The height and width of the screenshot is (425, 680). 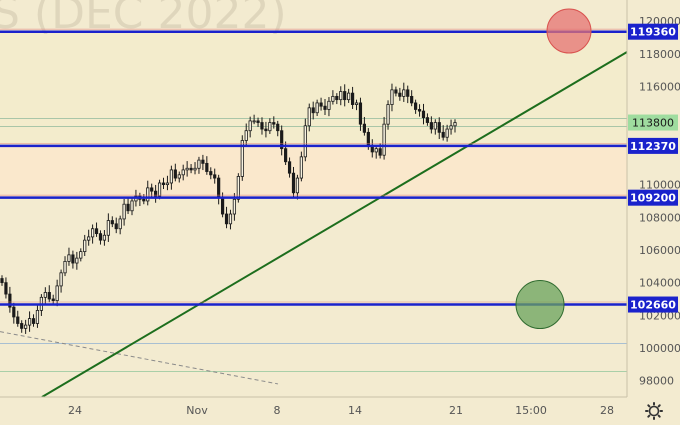 What do you see at coordinates (653, 123) in the screenshot?
I see `current-price-label: 113800` at bounding box center [653, 123].